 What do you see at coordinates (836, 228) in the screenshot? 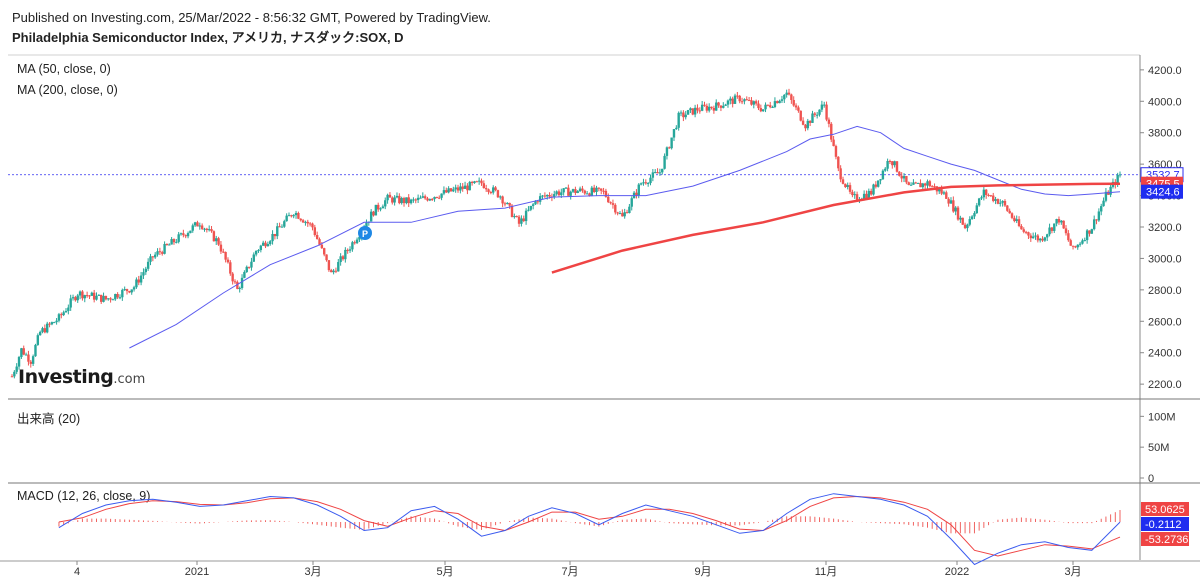
I see `ma200-line` at bounding box center [836, 228].